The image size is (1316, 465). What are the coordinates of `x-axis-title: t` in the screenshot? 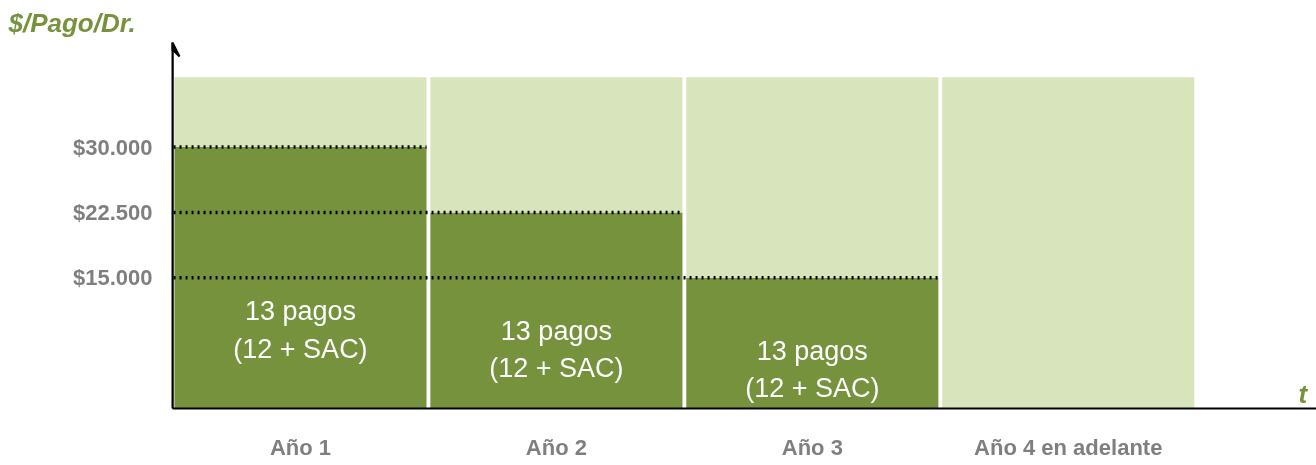 It's located at (1303, 393).